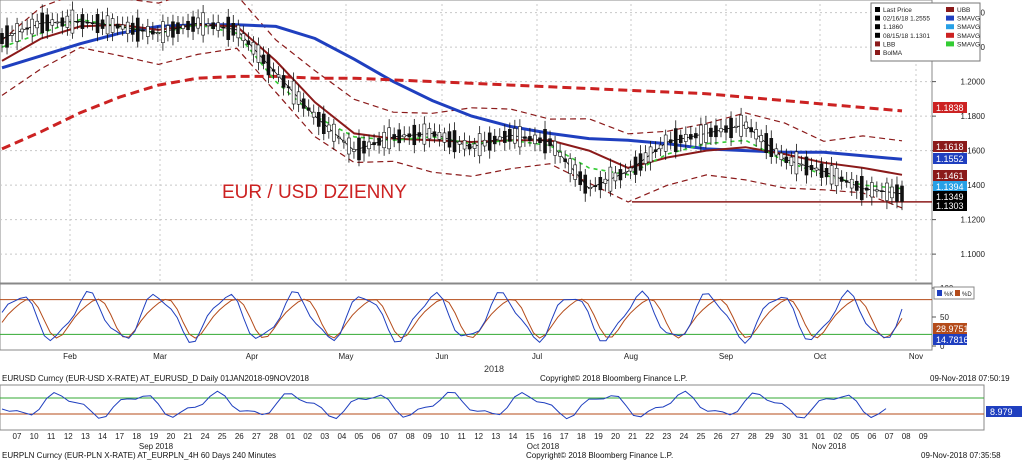 This screenshot has height=461, width=1023. I want to click on price-tick-label: 1.2000, so click(973, 82).